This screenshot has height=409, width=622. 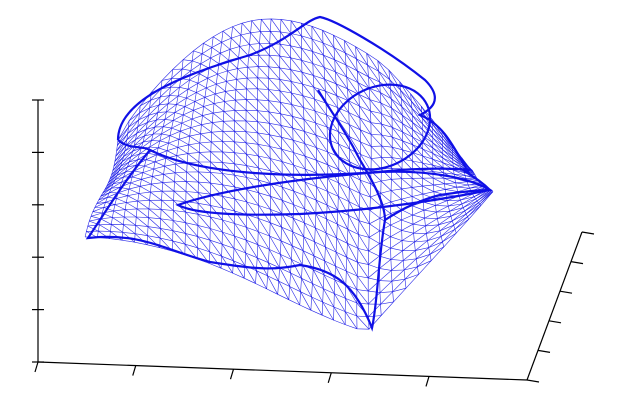 What do you see at coordinates (554, 306) in the screenshot?
I see `y-axis-line` at bounding box center [554, 306].